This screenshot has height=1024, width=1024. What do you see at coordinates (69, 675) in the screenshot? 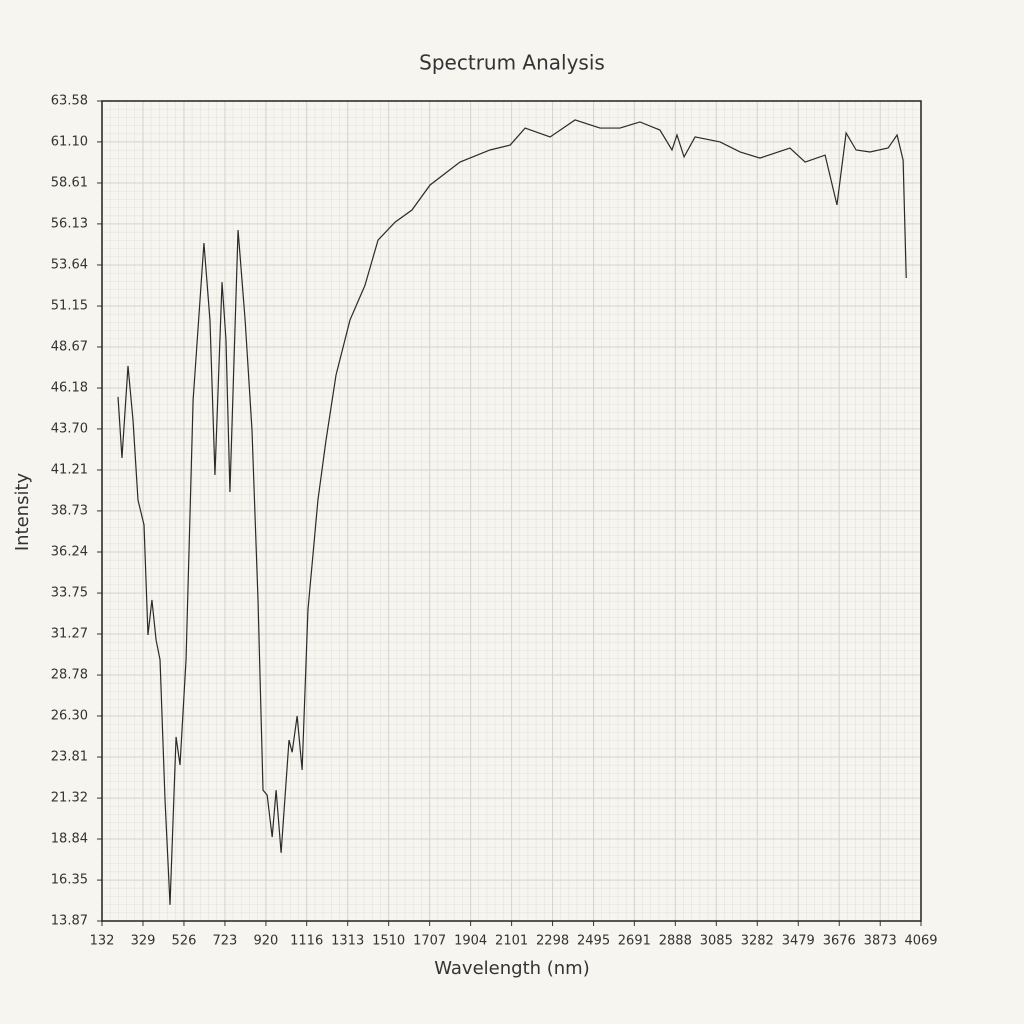
I see `y-tick-label: 28.78` at bounding box center [69, 675].